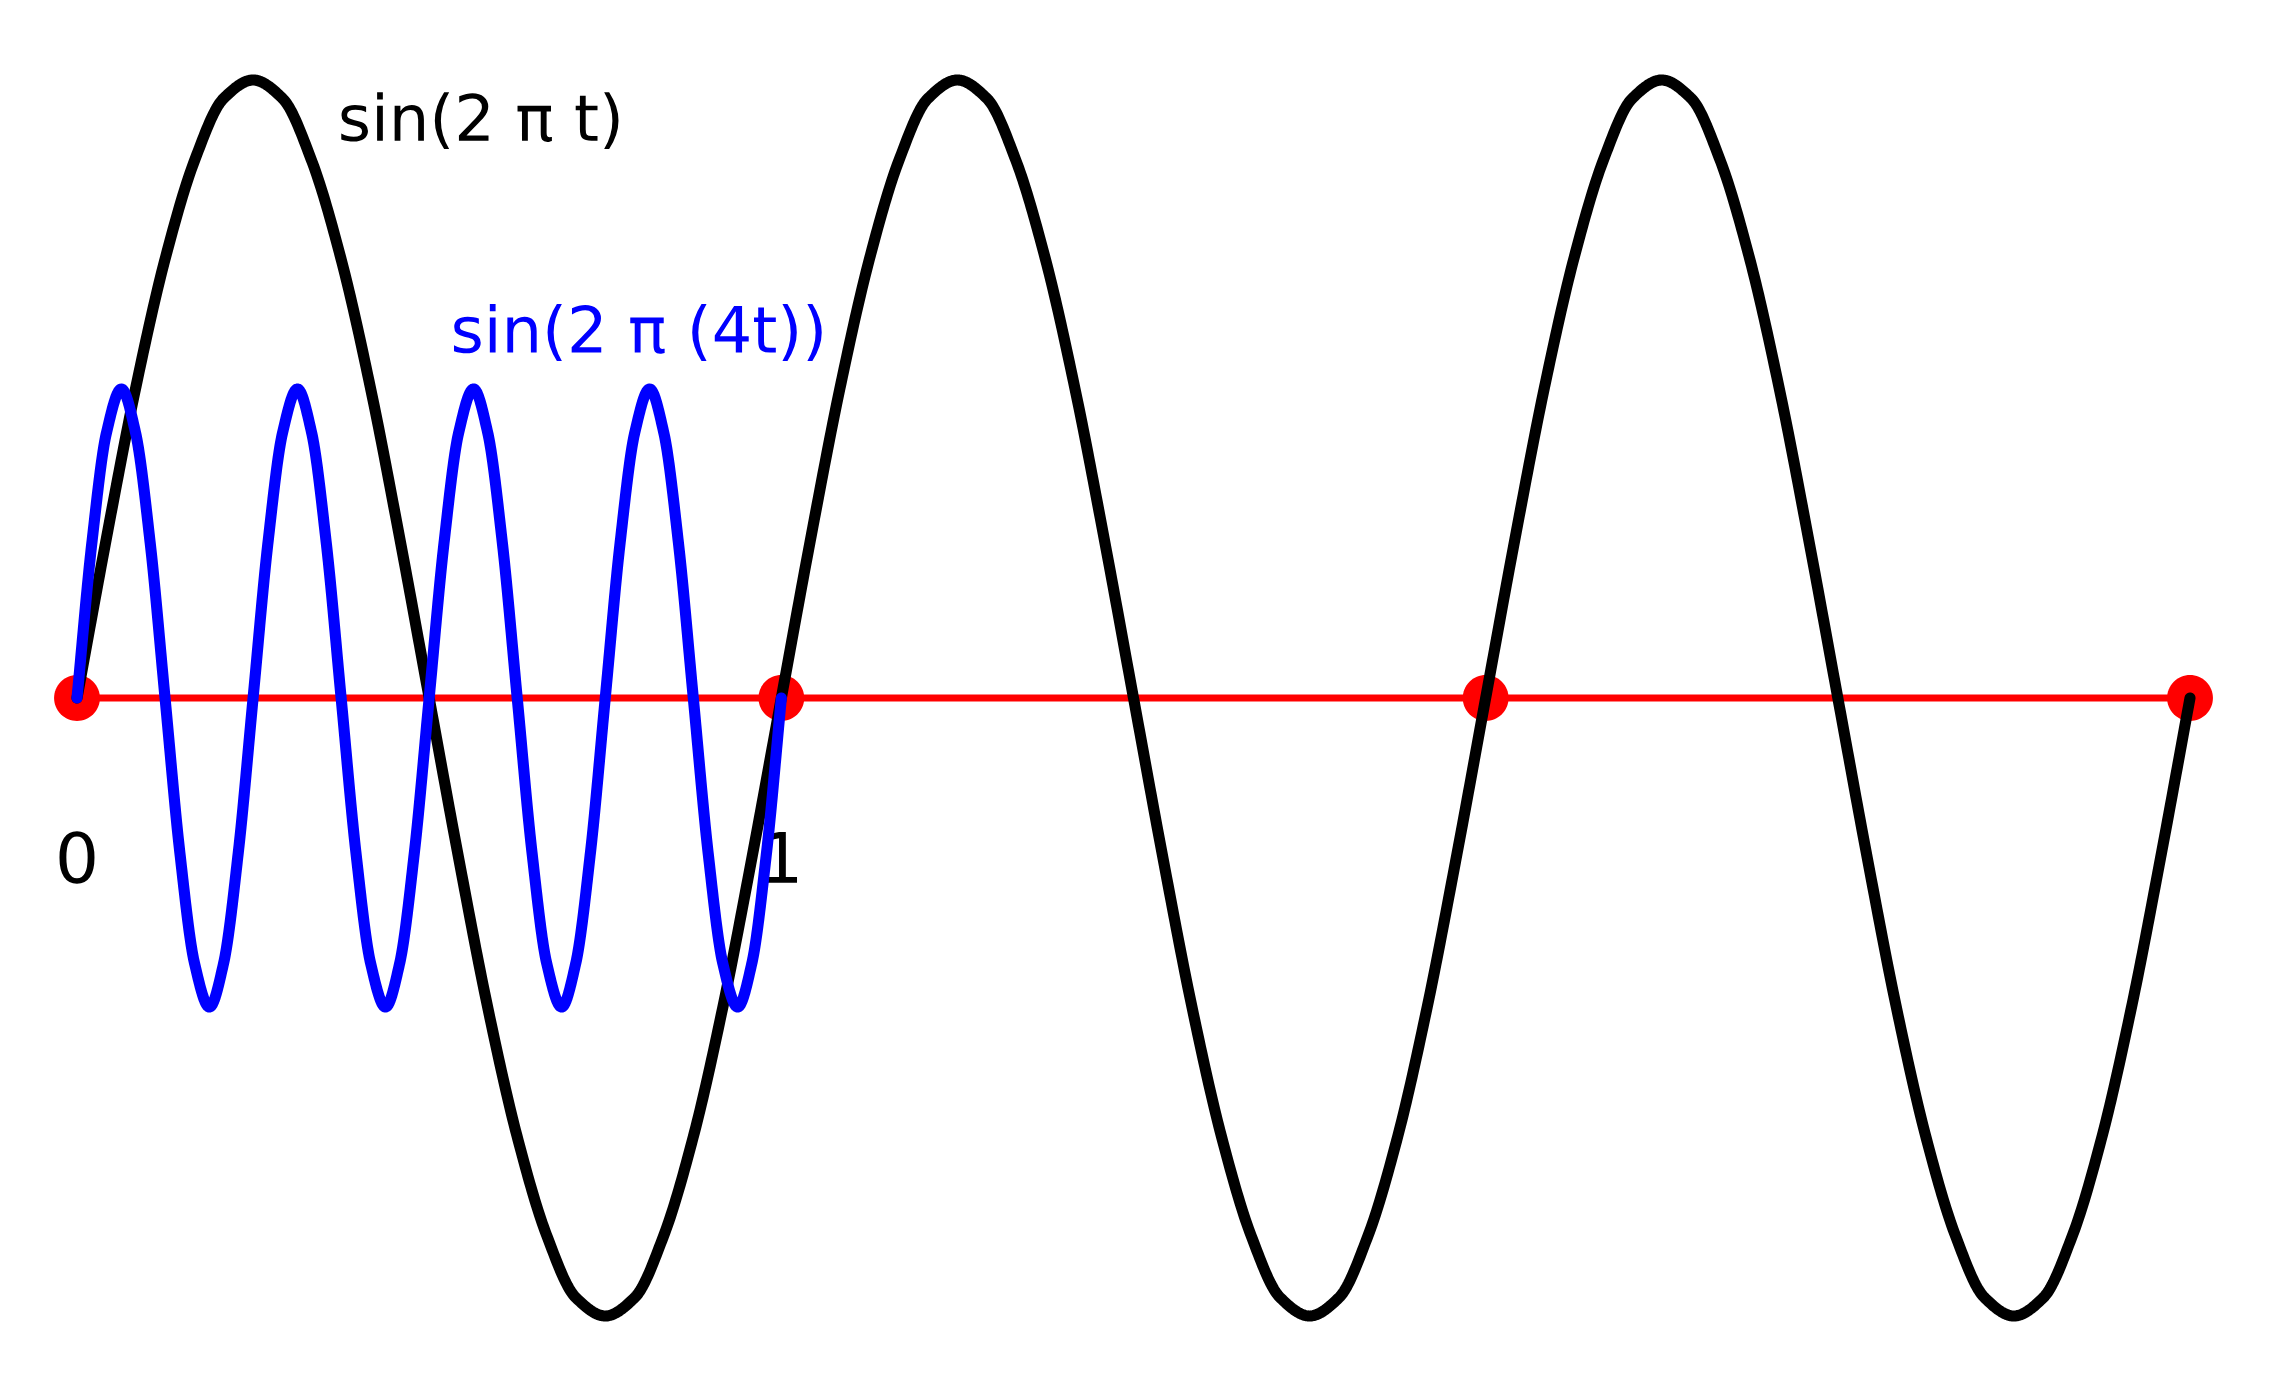  Describe the element at coordinates (77, 857) in the screenshot. I see `x-tick-label: 0` at that location.